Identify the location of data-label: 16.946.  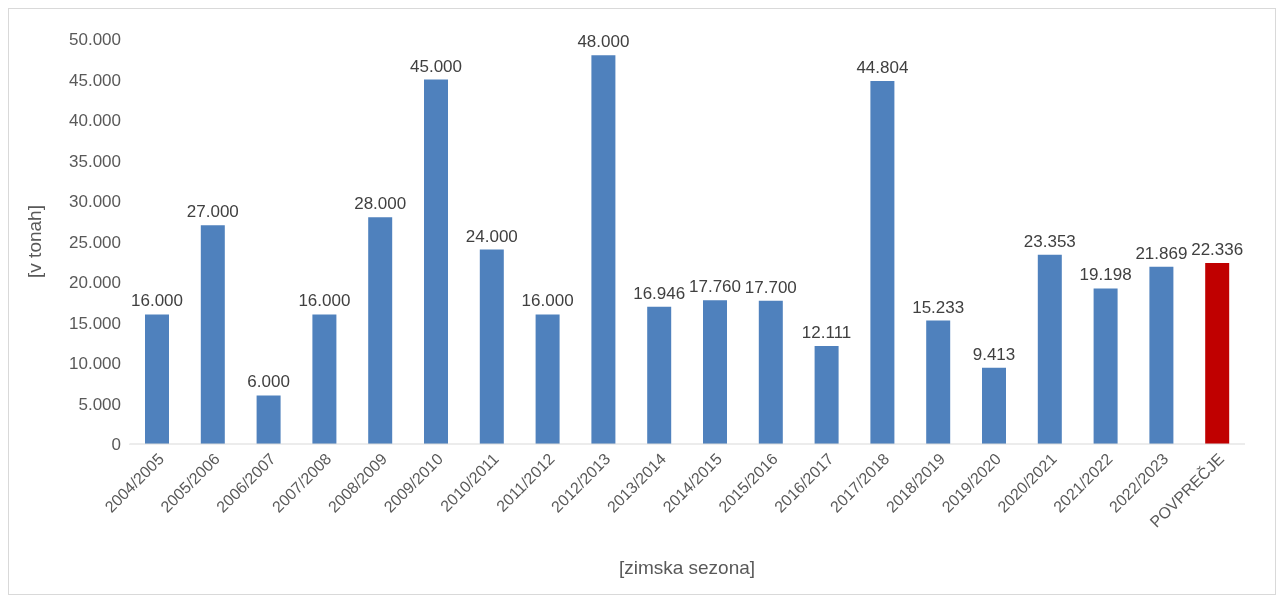
(659, 293).